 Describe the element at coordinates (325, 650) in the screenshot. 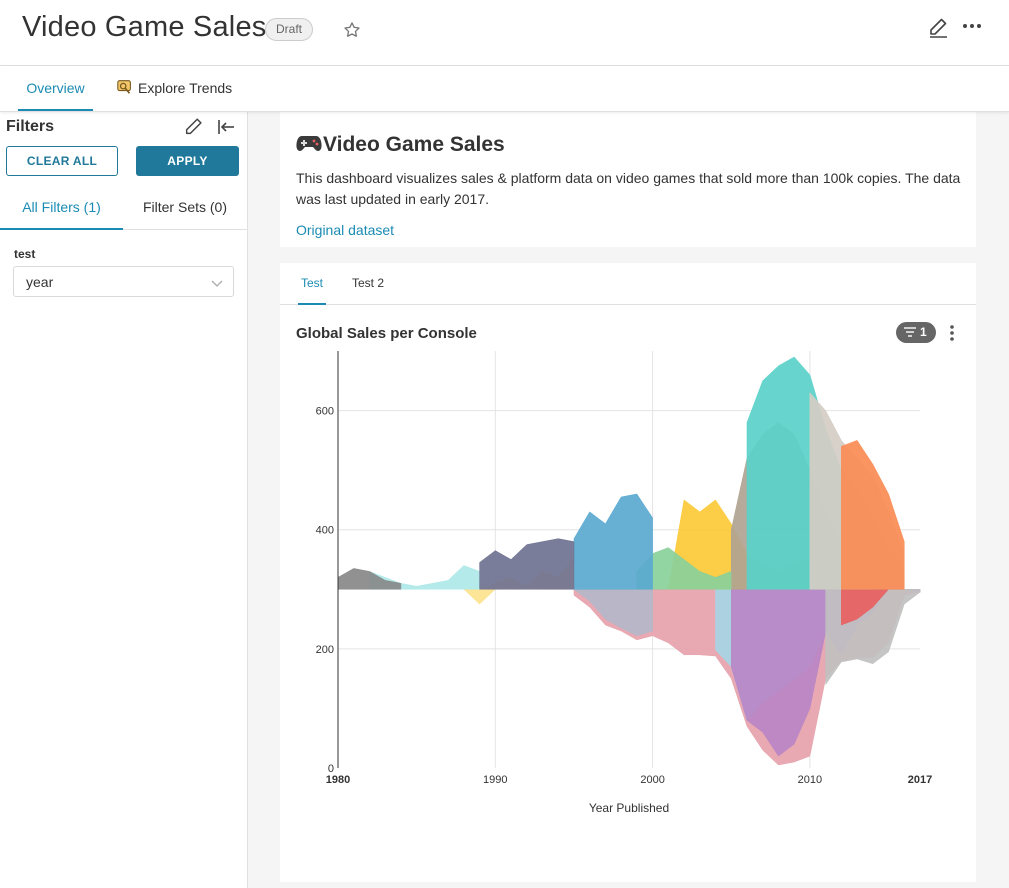

I see `y-tick-label: 200` at that location.